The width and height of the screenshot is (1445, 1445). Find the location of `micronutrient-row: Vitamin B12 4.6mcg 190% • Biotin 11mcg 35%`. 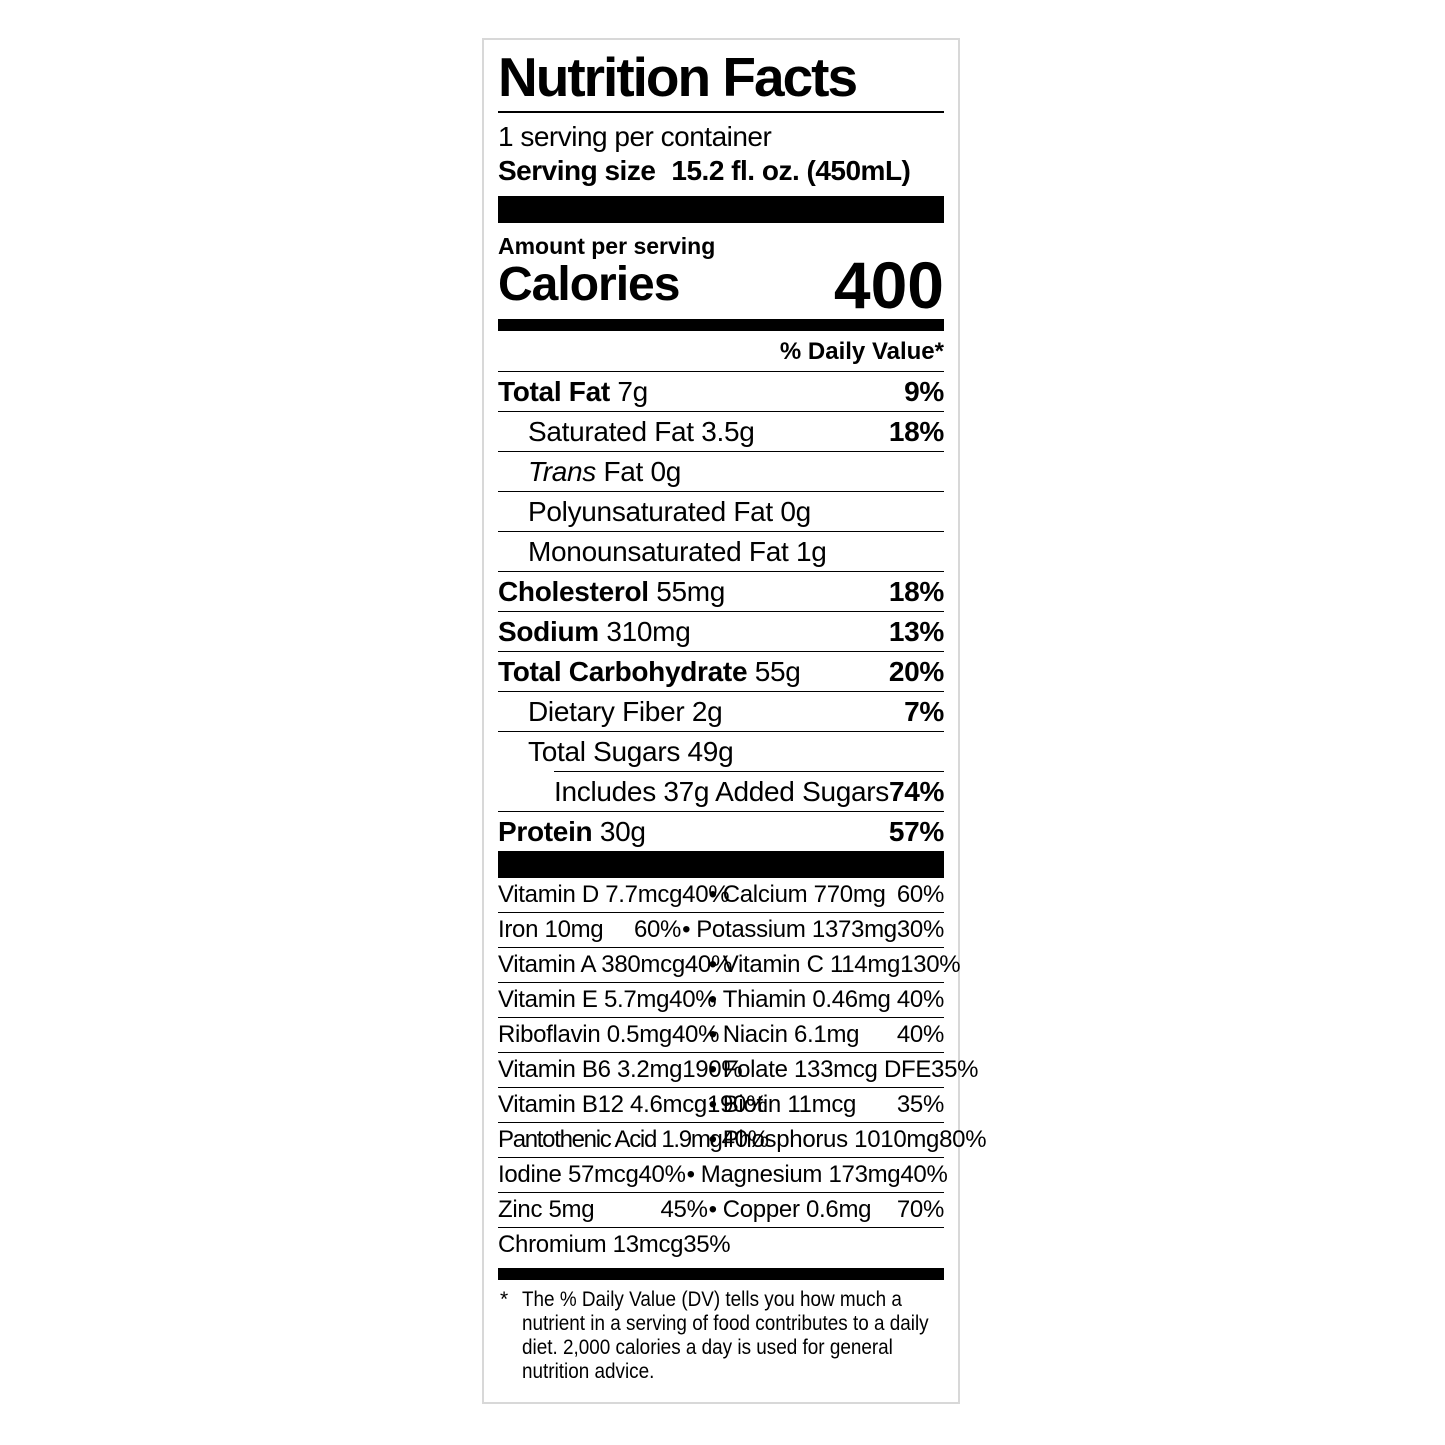

micronutrient-row: Vitamin B12 4.6mcg 190% • Biotin 11mcg 35% is located at coordinates (721, 1104).